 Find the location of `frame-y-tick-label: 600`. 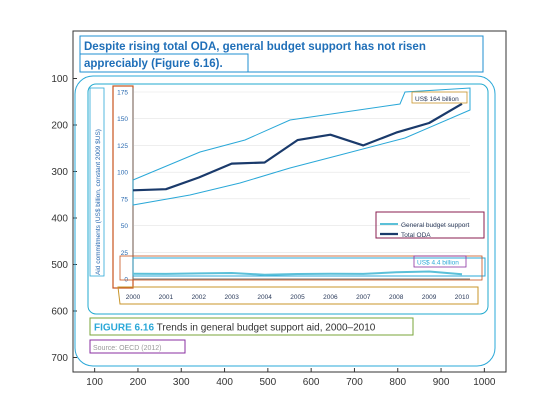

frame-y-tick-label: 600 is located at coordinates (59, 312).